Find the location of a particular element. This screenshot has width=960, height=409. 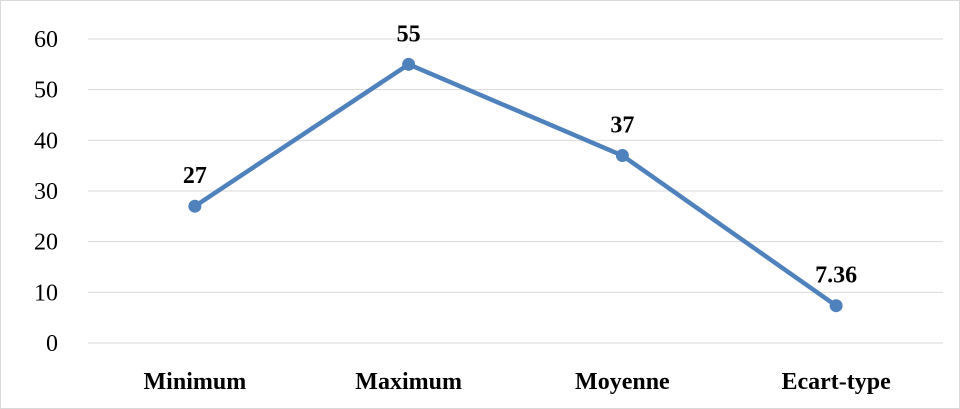

y-tick-label-30: 30 is located at coordinates (46, 192).